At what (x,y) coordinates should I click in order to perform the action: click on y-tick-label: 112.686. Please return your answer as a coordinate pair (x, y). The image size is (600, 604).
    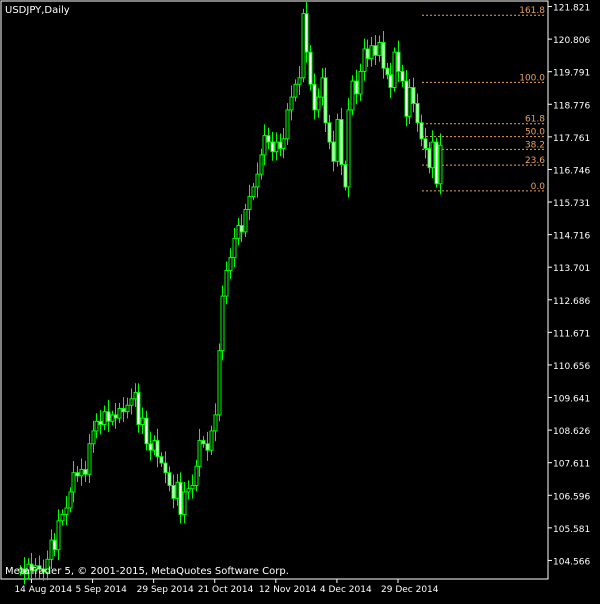
    Looking at the image, I should click on (571, 302).